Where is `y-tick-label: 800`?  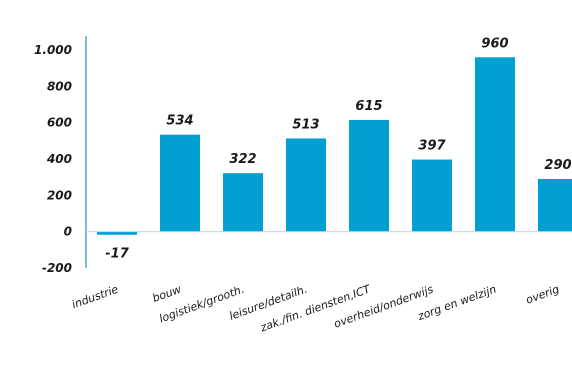
y-tick-label: 800 is located at coordinates (59, 86).